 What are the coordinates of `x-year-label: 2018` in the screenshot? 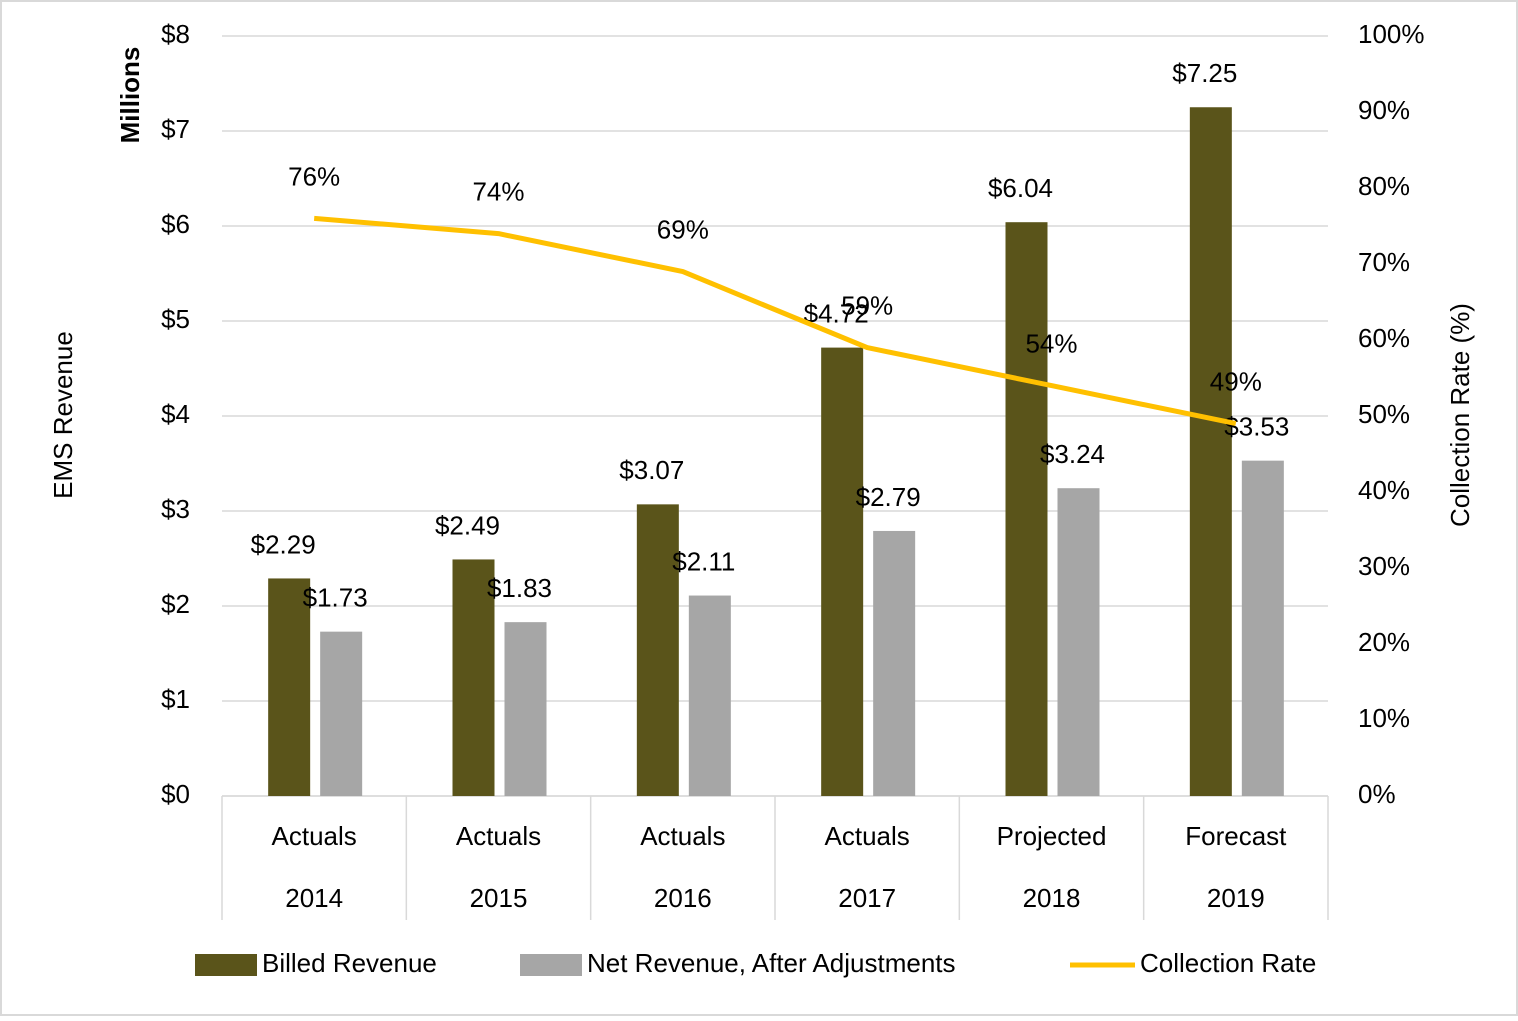 It's located at (1052, 898).